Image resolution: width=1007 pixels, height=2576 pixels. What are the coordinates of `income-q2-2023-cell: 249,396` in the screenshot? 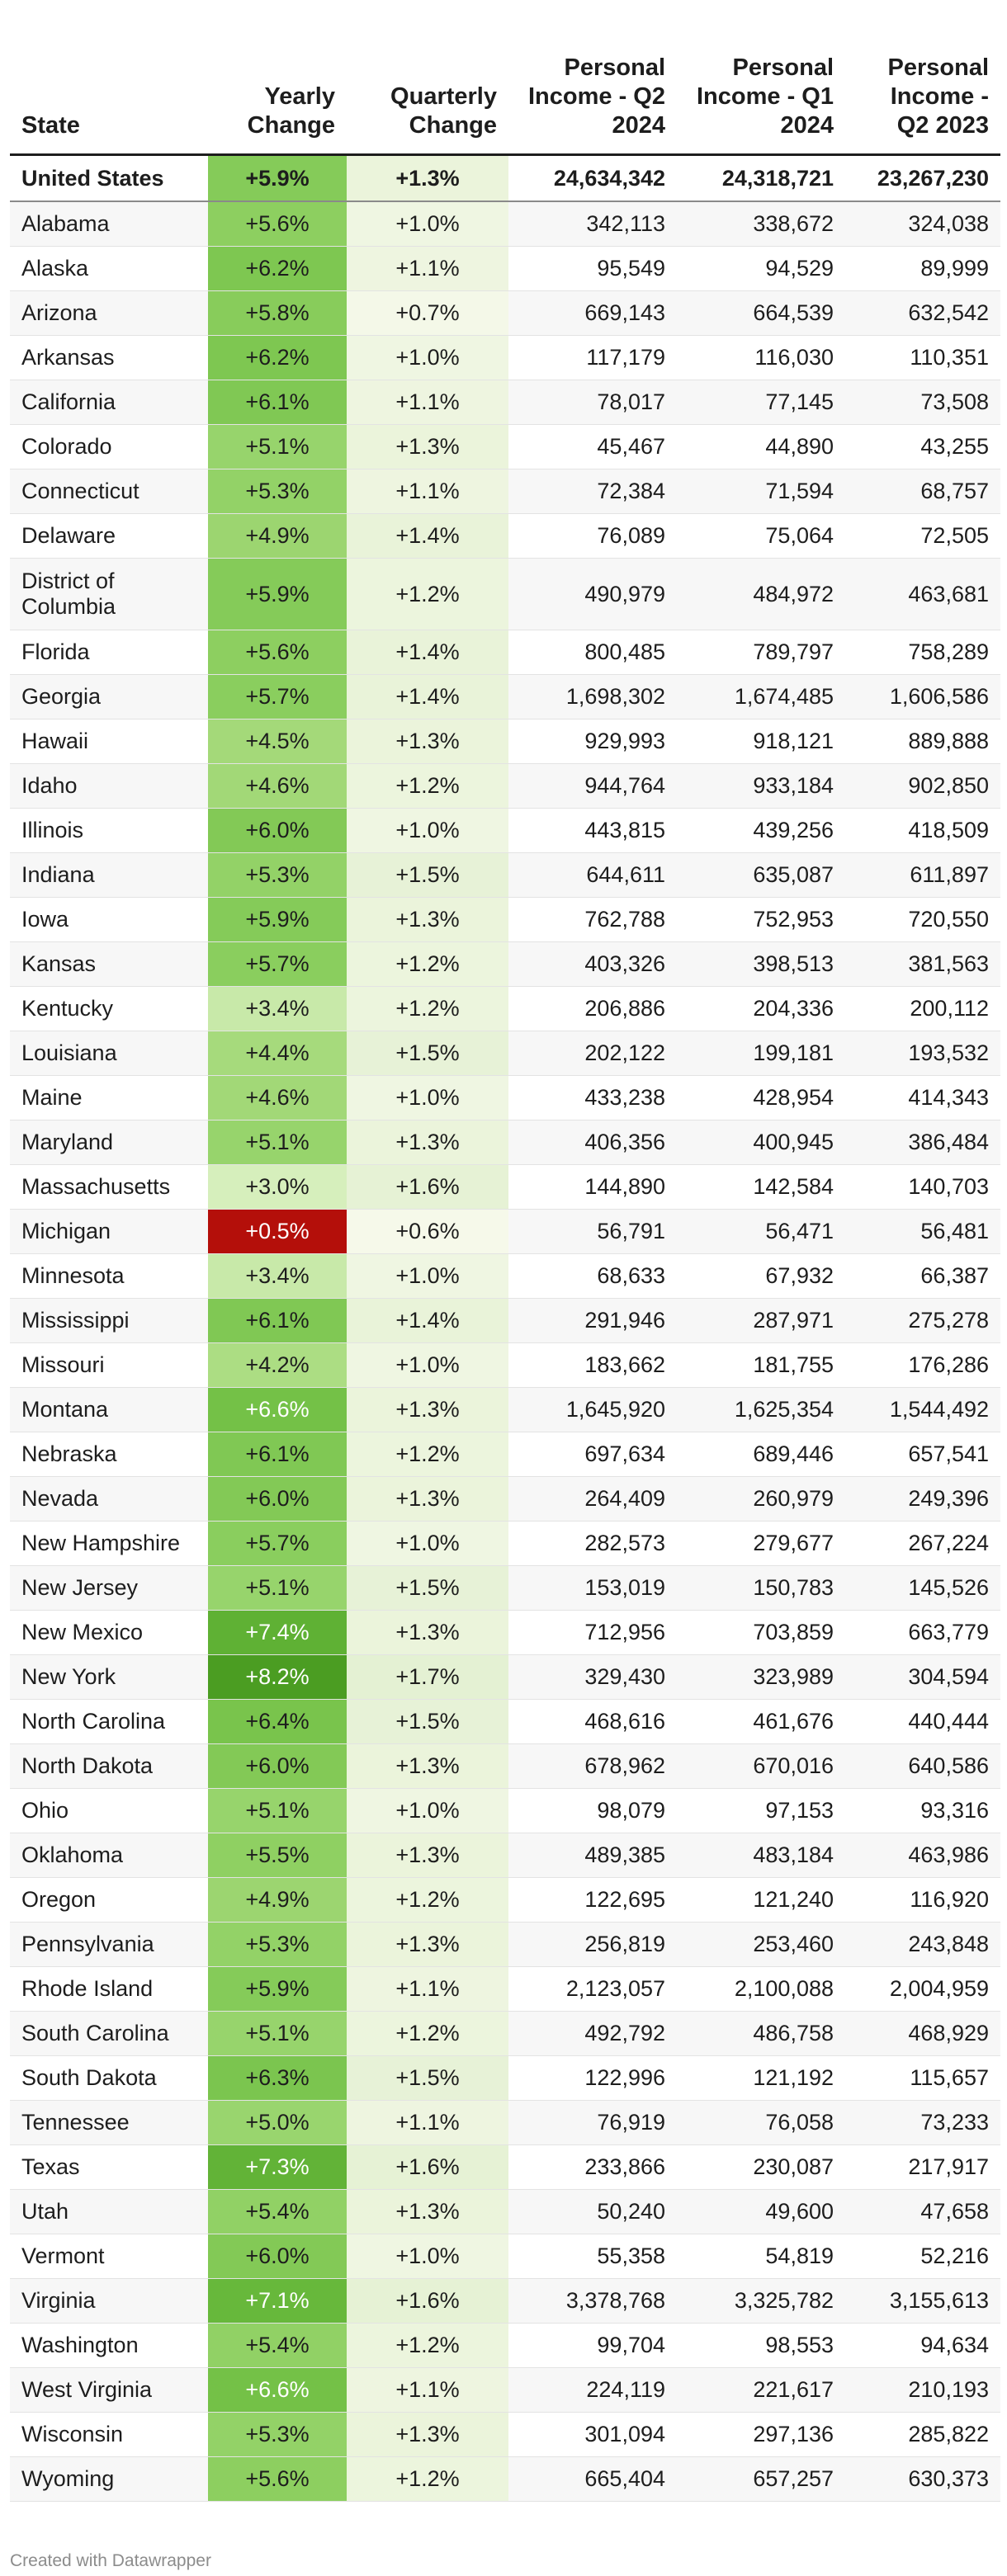 It's located at (922, 1499).